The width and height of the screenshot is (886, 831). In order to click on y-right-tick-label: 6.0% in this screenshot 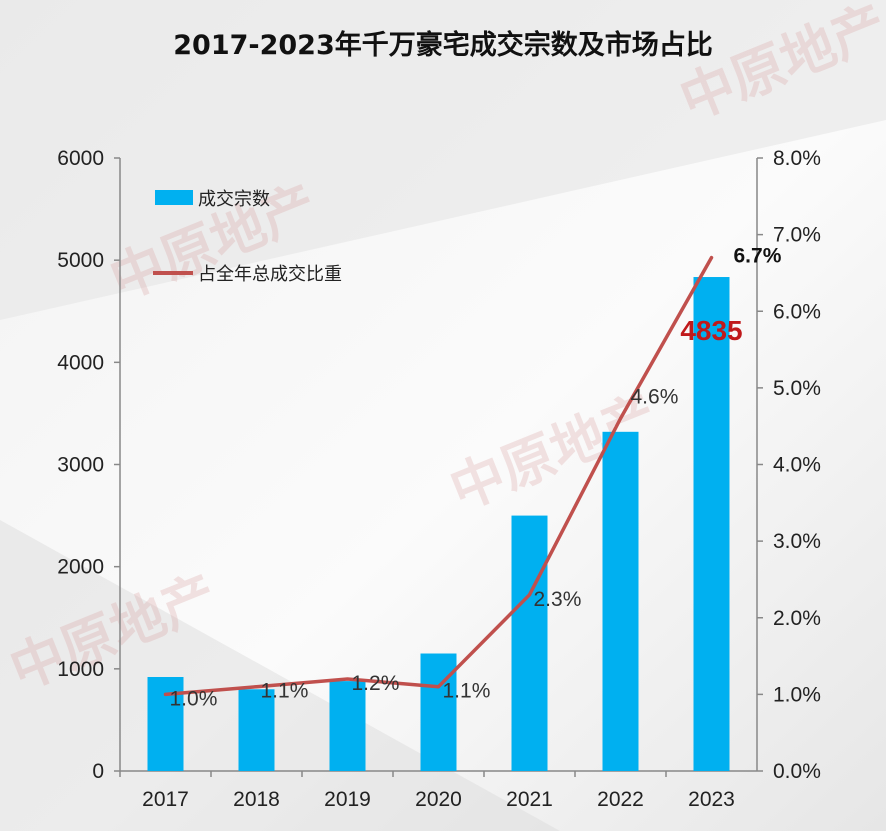, I will do `click(797, 311)`.